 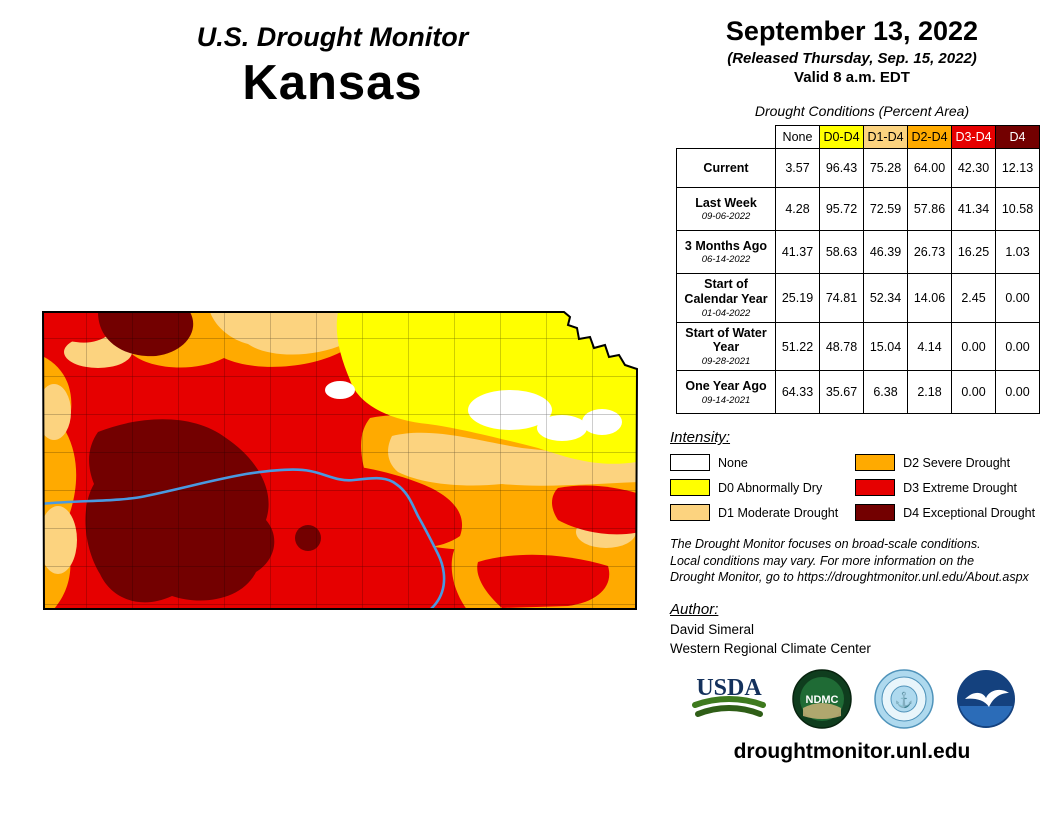 I want to click on legend-item-d1: D1 Moderate Drought, so click(x=757, y=513).